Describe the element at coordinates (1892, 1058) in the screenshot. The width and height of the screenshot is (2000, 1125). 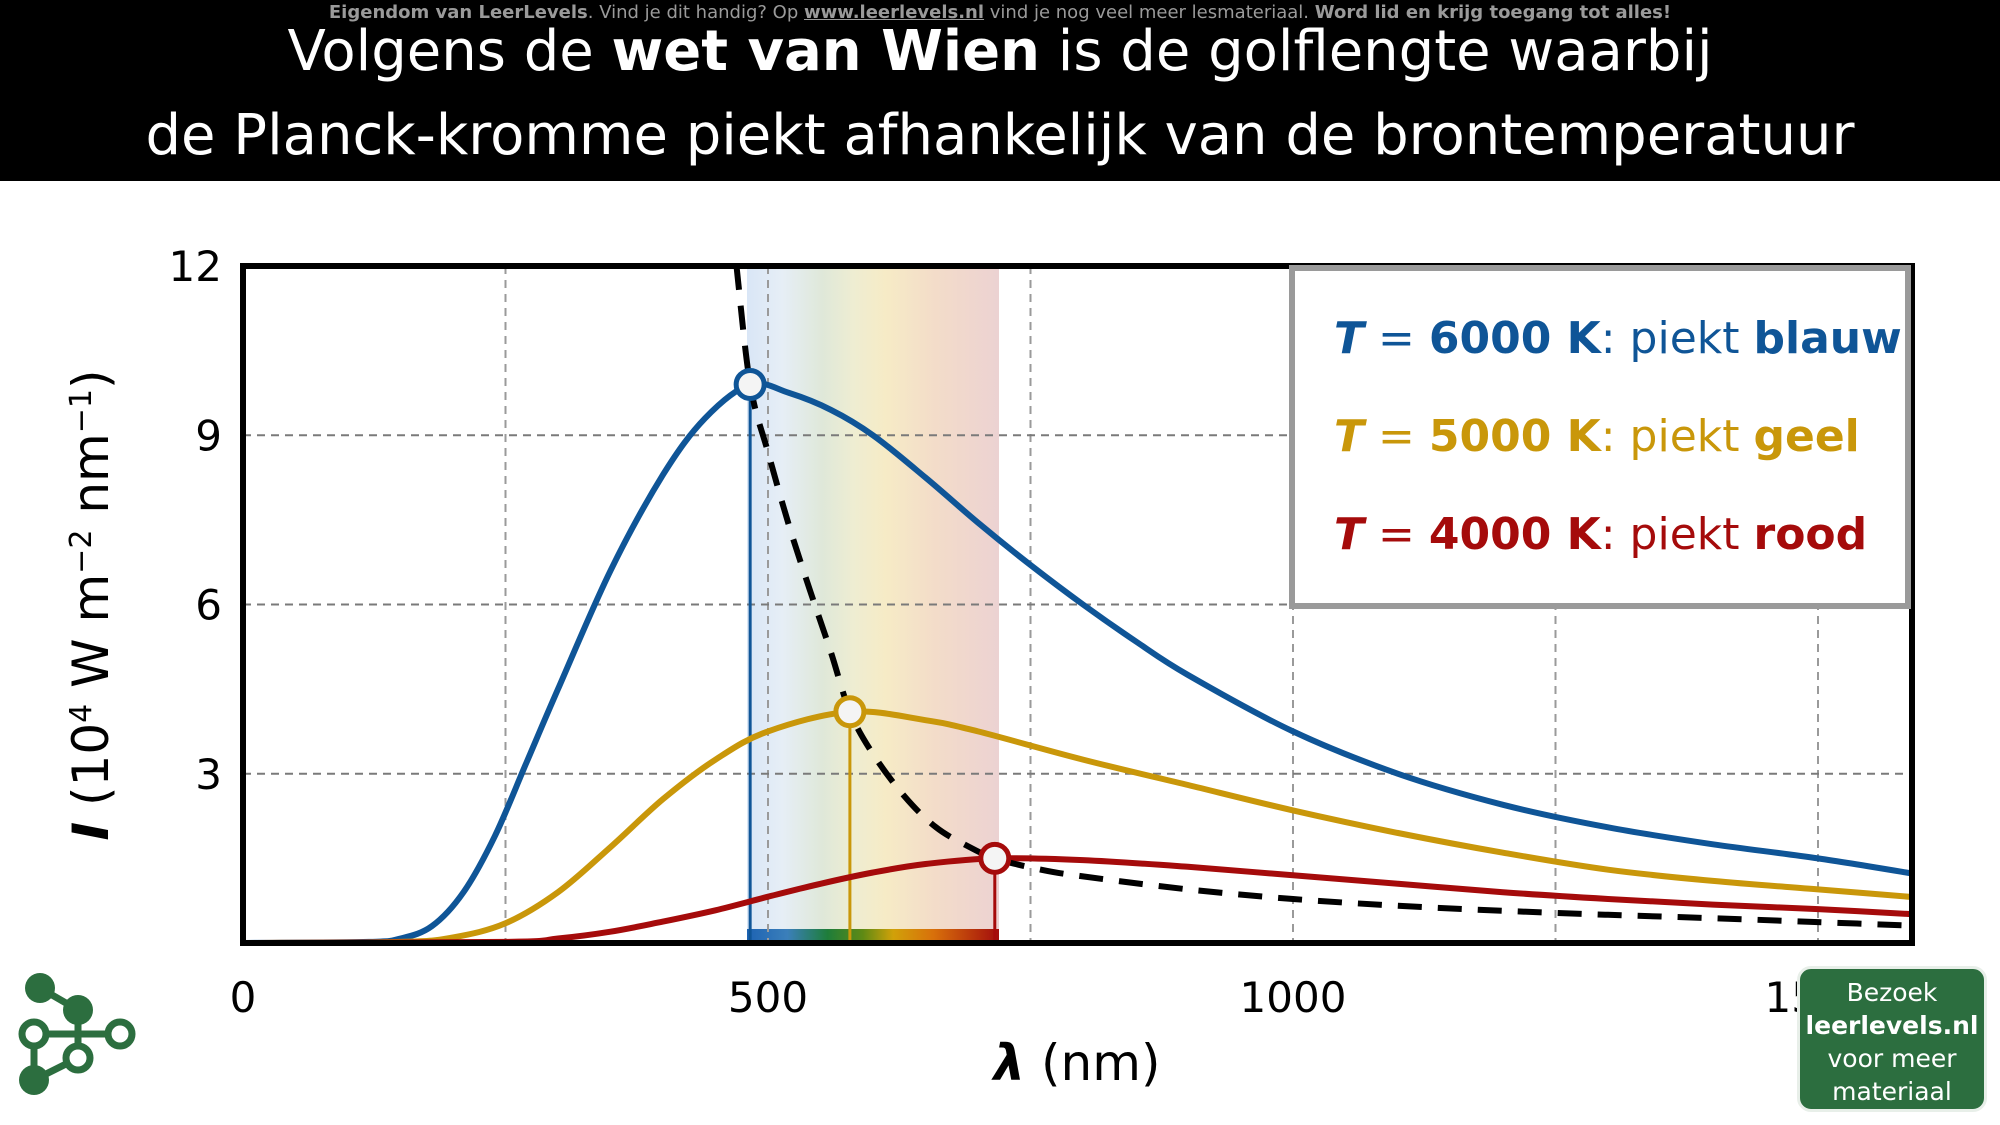
I see `visit-line-3: voor meer` at that location.